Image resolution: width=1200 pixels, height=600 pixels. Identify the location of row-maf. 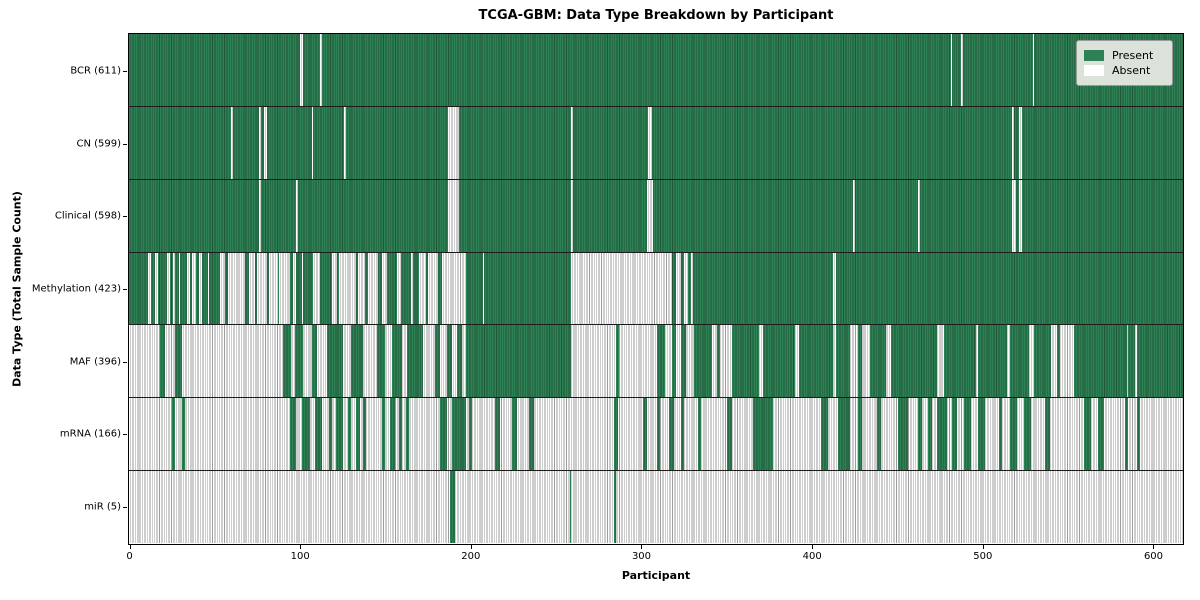
(656, 361).